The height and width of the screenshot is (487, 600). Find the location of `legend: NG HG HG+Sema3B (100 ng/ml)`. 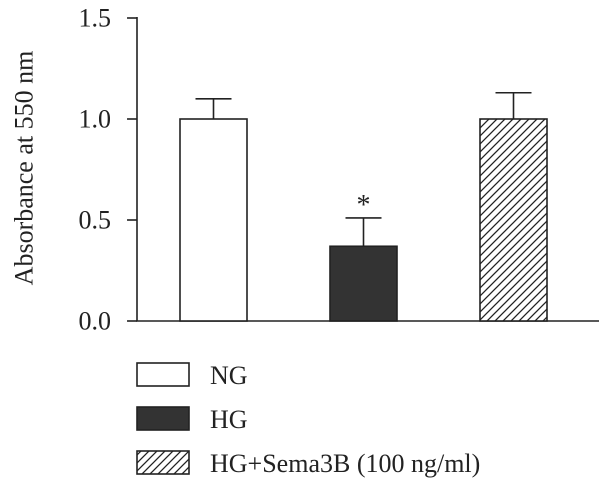

legend: NG HG HG+Sema3B (100 ng/ml) is located at coordinates (308, 419).